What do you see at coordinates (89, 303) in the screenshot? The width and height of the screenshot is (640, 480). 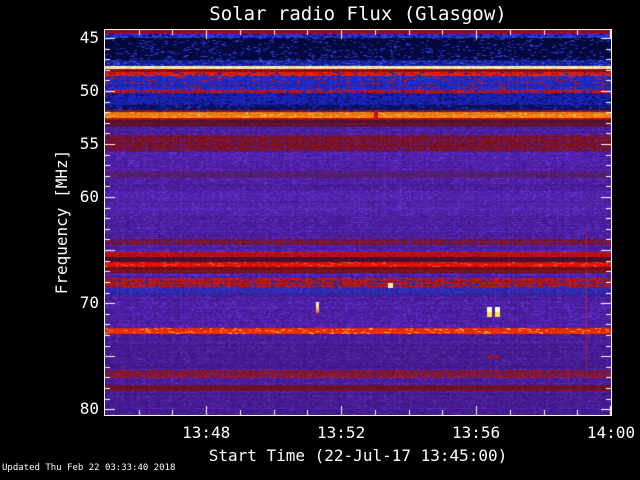 I see `y-tick-label: 70` at bounding box center [89, 303].